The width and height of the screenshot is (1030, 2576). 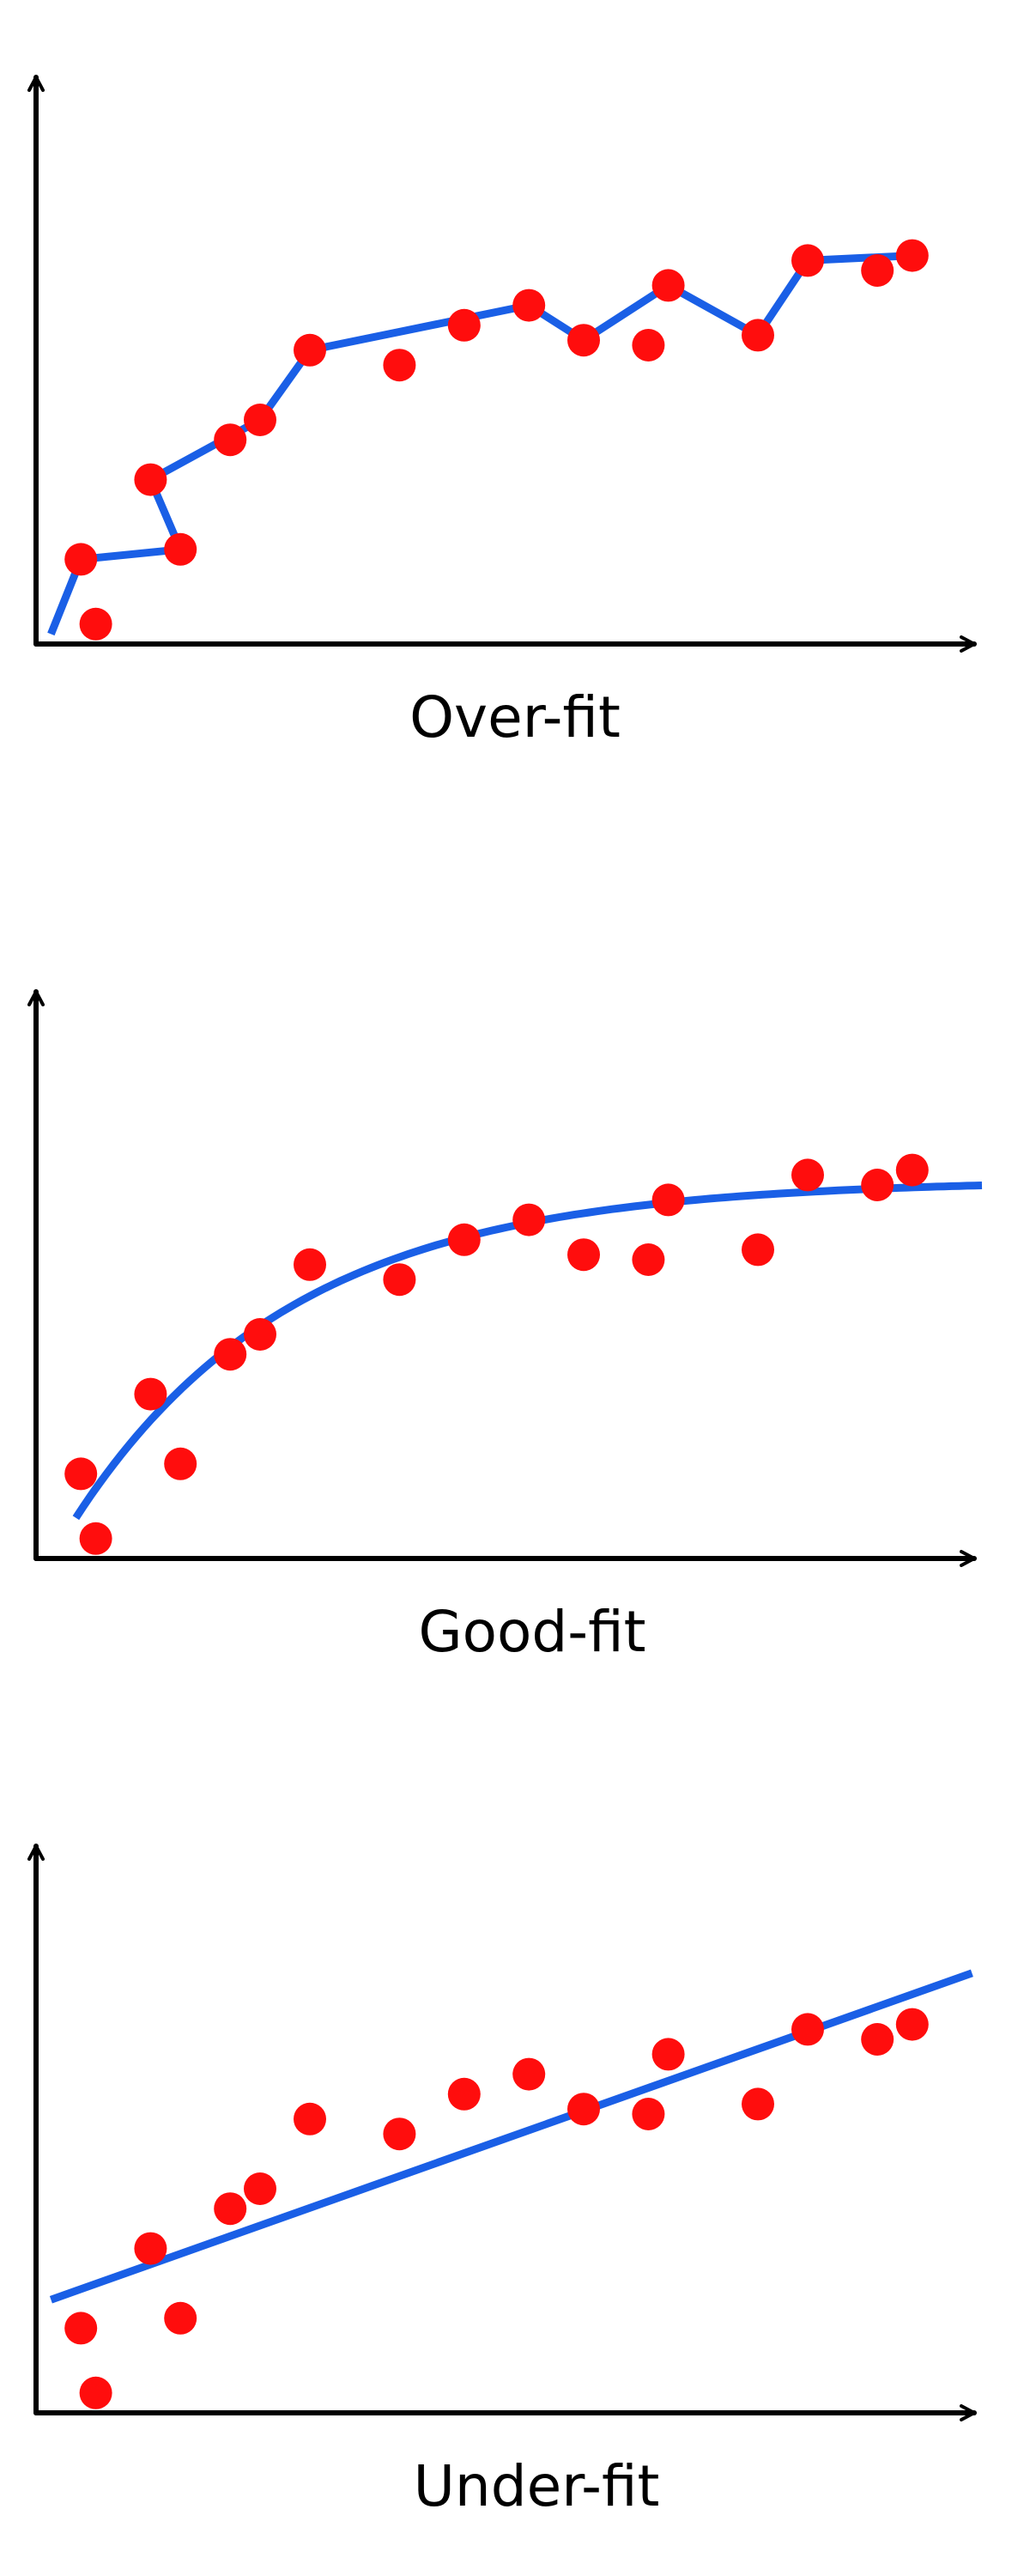 What do you see at coordinates (531, 1632) in the screenshot?
I see `panel-caption: Good-fit` at bounding box center [531, 1632].